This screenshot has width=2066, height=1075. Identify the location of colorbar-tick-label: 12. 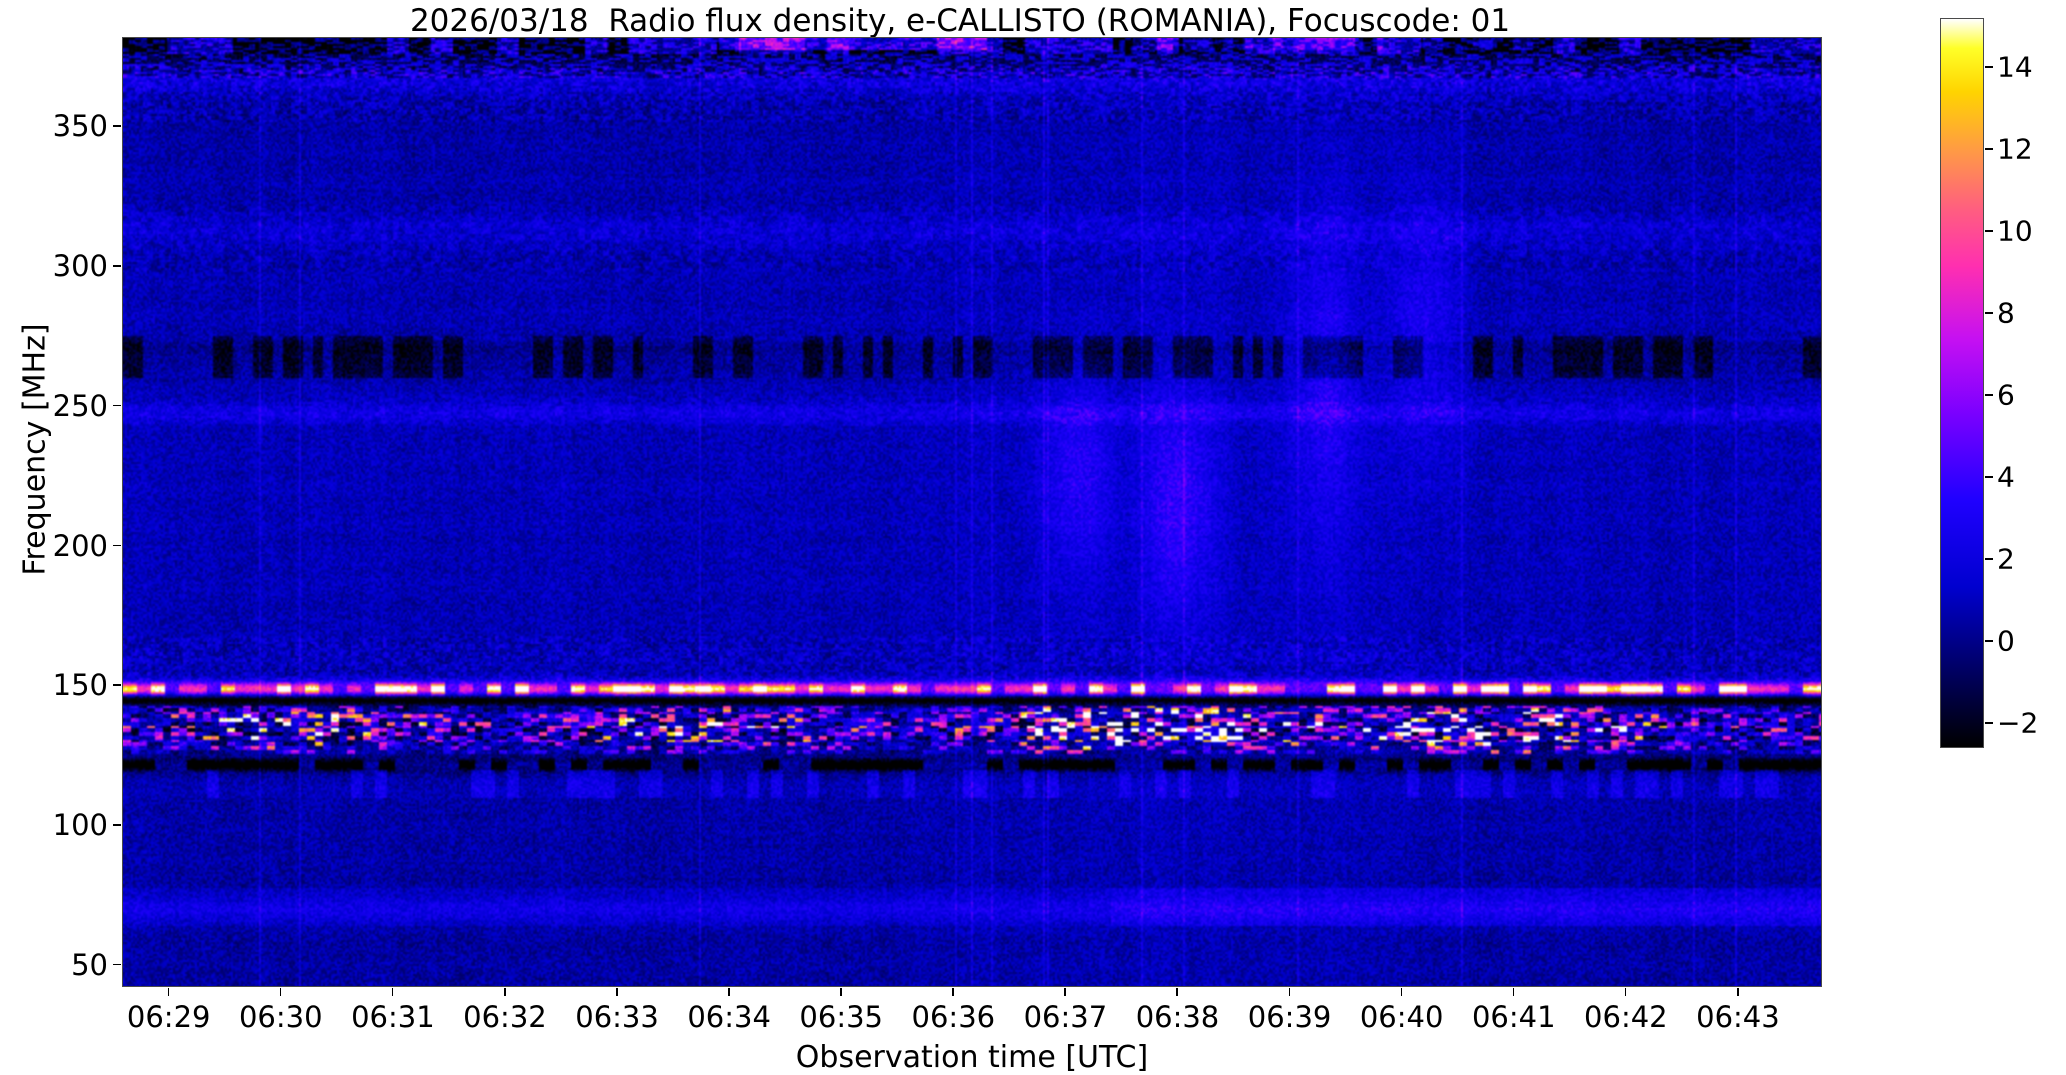
(2015, 149).